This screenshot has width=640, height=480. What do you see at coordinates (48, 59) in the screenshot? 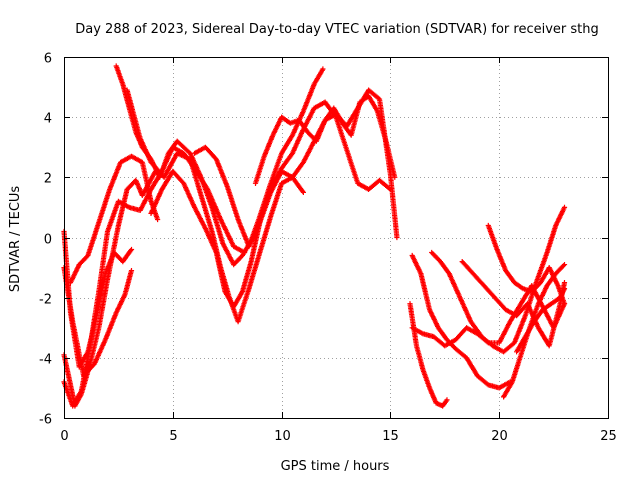
I see `y-tick-label: 6` at bounding box center [48, 59].